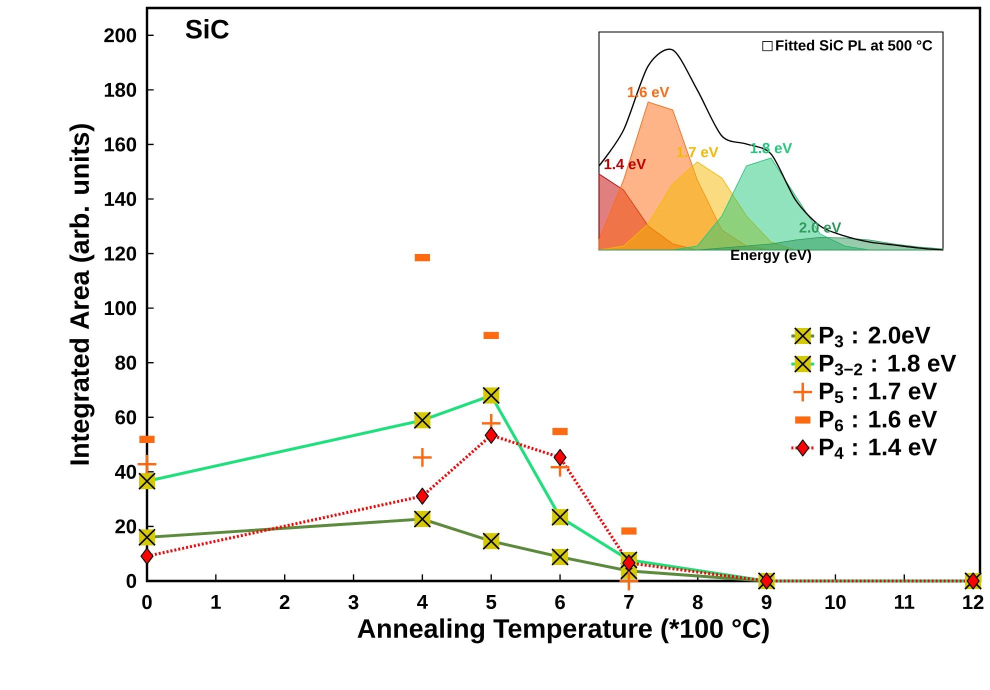  I want to click on x-tick-label: 9, so click(767, 602).